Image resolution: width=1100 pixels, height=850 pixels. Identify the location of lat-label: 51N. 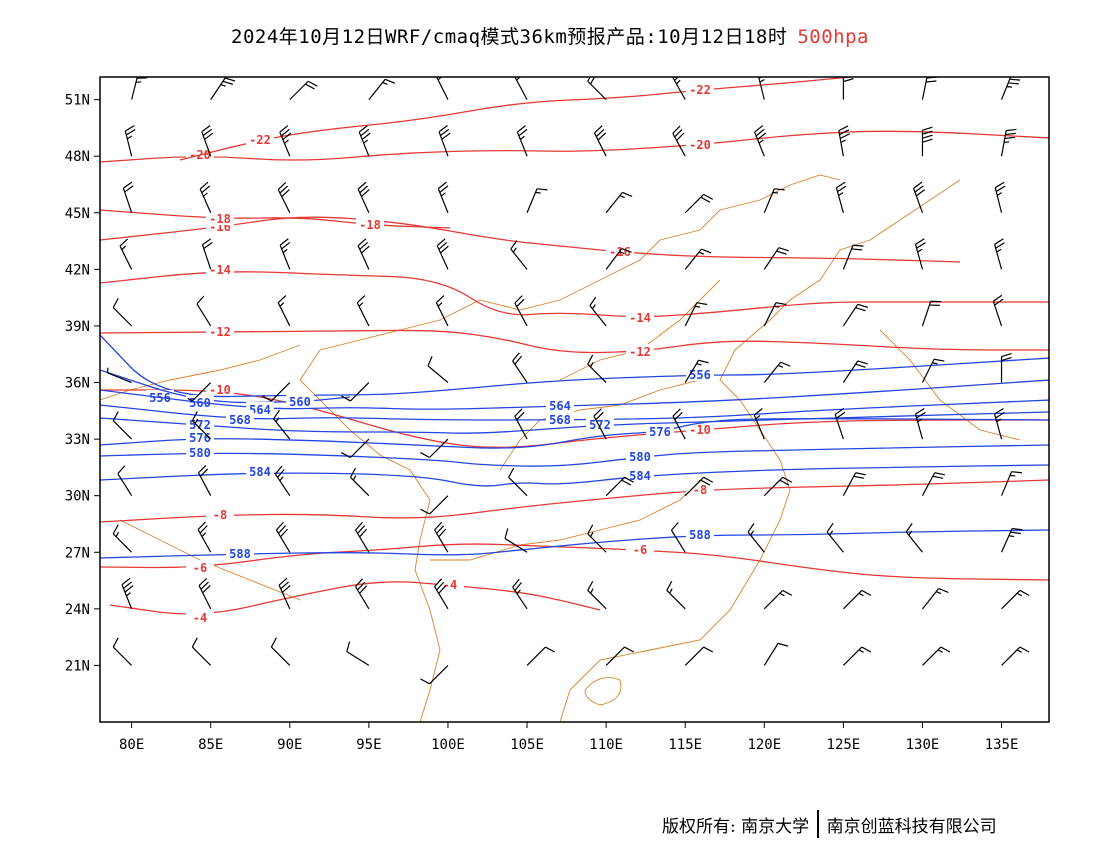
(77, 101).